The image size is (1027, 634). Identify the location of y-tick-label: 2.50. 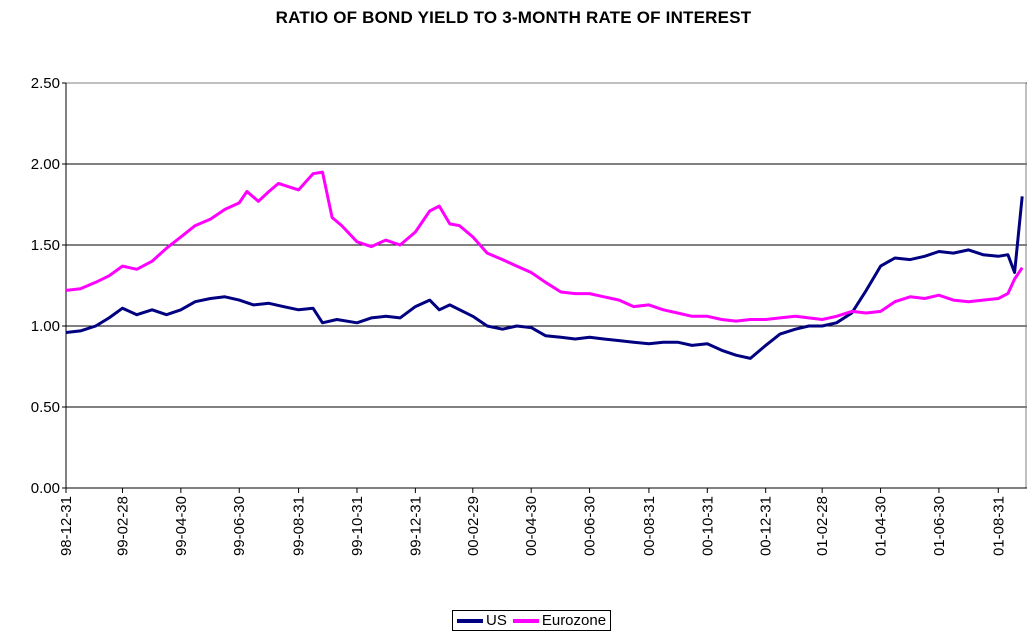
(45, 83).